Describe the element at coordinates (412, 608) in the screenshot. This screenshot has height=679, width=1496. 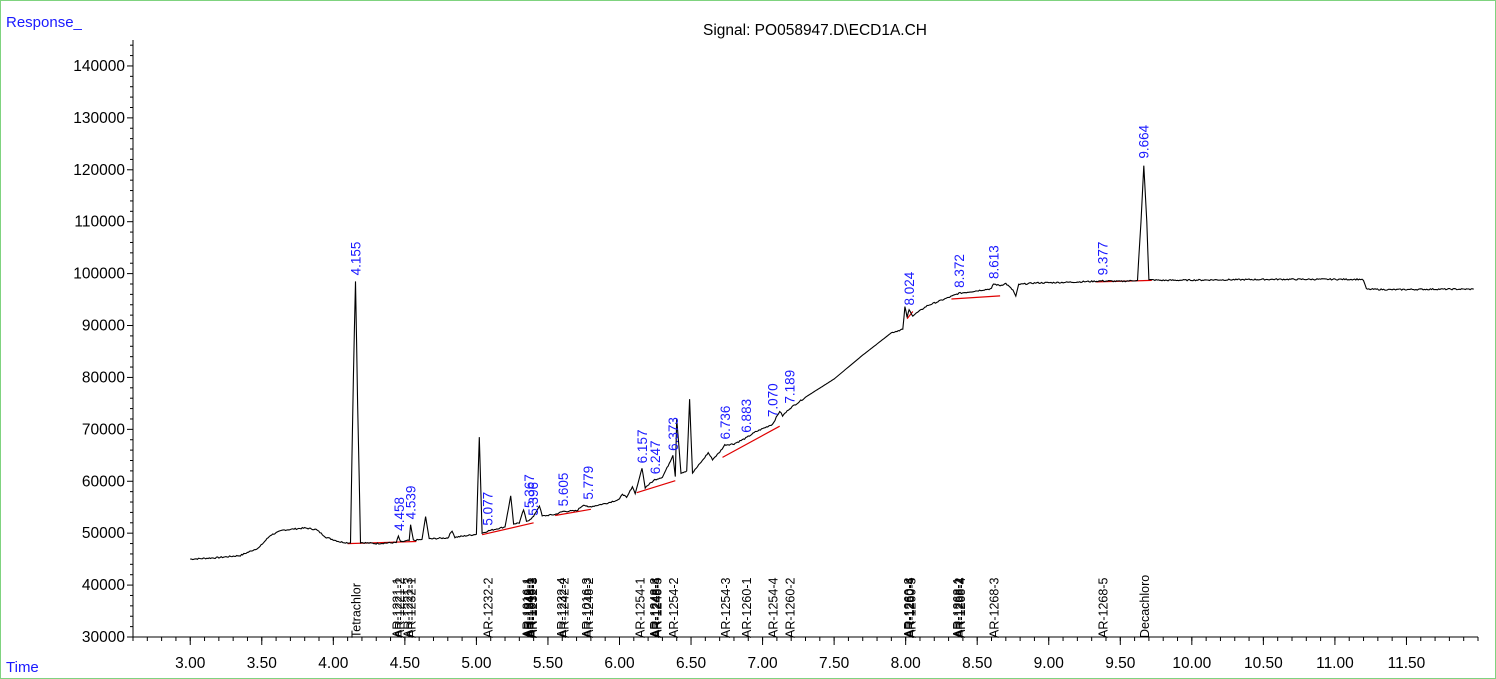
I see `compound-label: AR-1232-1` at that location.